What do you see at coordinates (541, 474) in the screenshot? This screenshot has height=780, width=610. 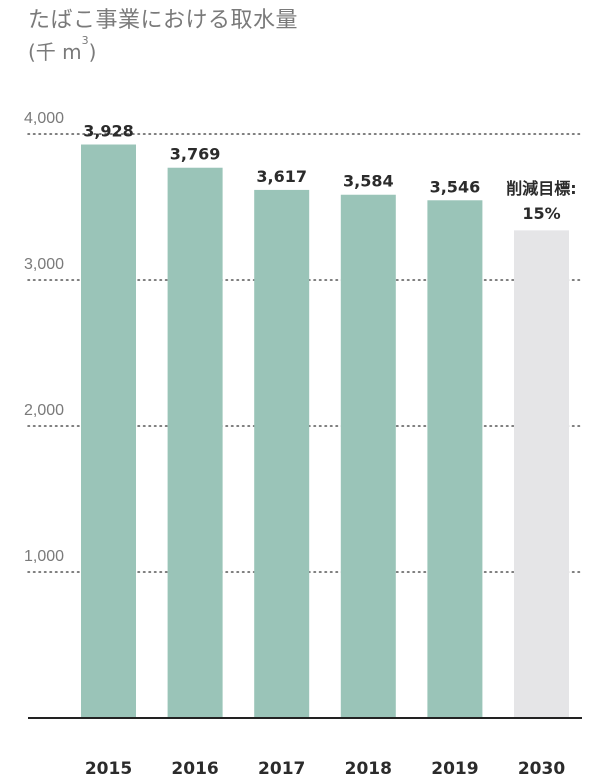 I see `target-bar` at bounding box center [541, 474].